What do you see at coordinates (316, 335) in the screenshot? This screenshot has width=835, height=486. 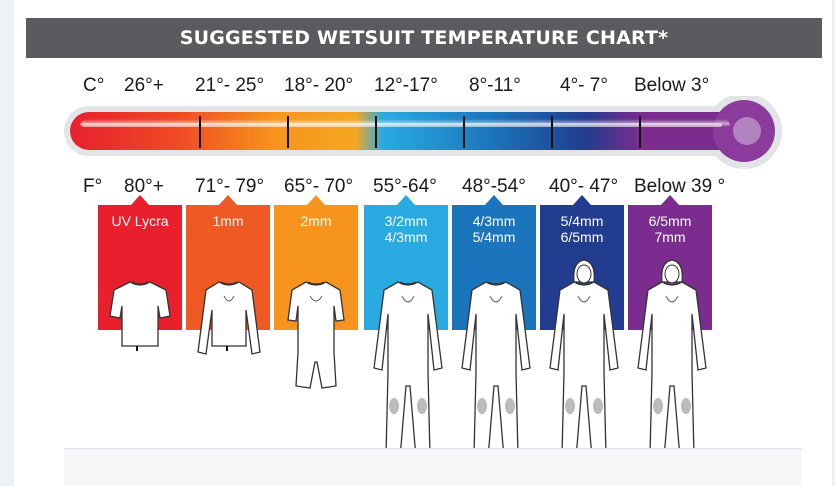 I see `springsuit-icon` at bounding box center [316, 335].